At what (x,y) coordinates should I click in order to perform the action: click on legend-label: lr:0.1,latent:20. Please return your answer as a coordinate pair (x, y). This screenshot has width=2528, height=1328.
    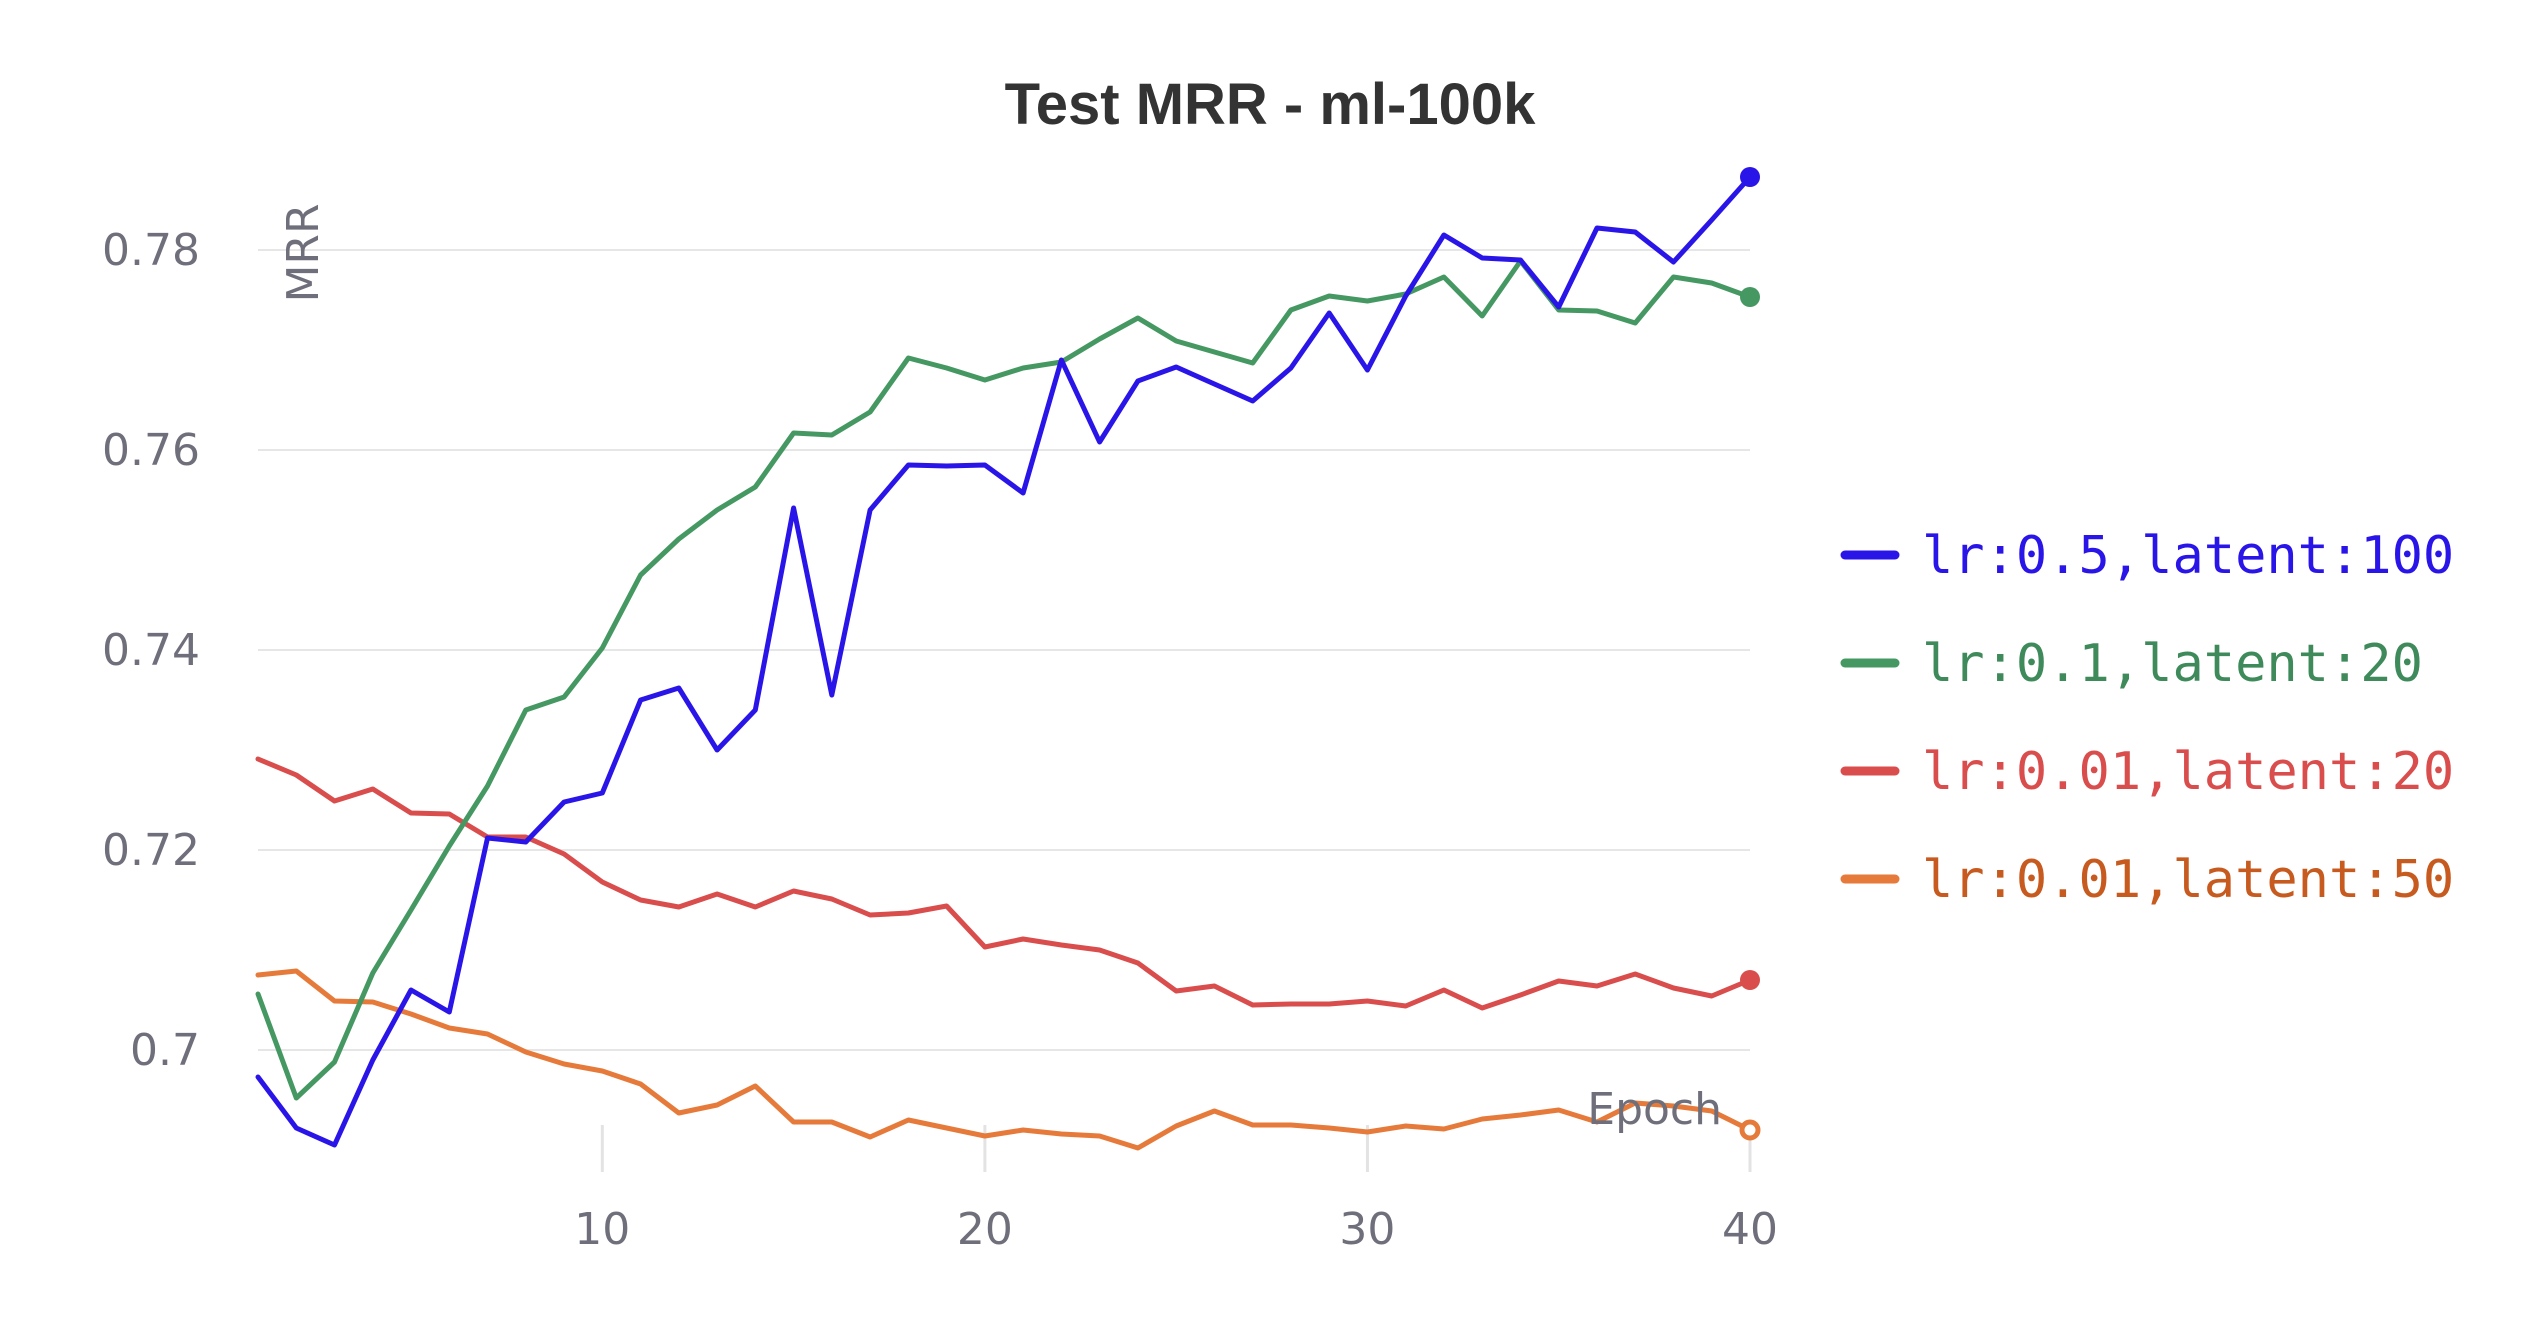
    Looking at the image, I should click on (2172, 664).